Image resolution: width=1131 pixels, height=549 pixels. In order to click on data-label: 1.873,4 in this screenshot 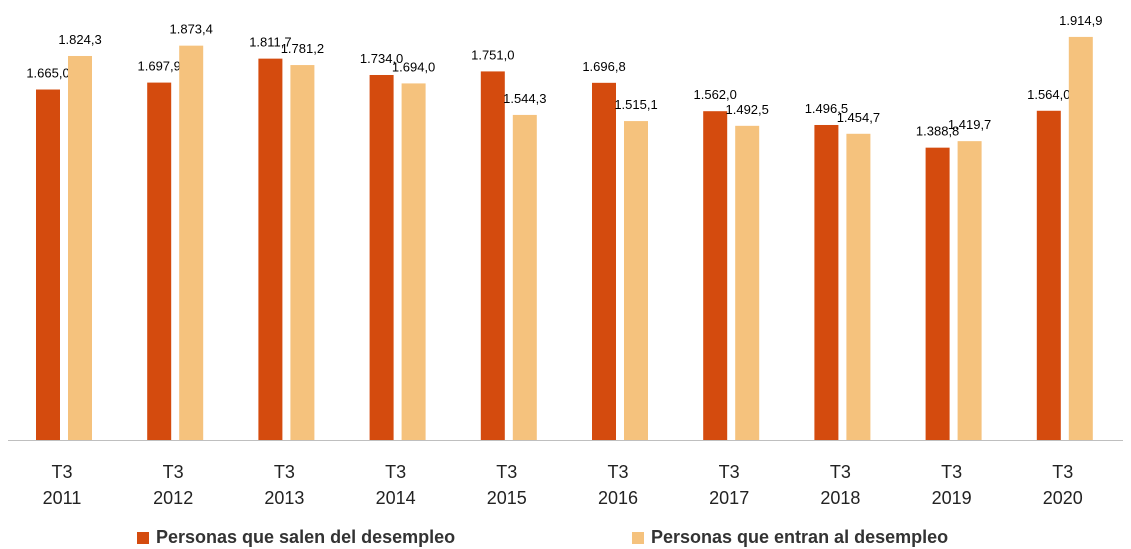, I will do `click(191, 29)`.